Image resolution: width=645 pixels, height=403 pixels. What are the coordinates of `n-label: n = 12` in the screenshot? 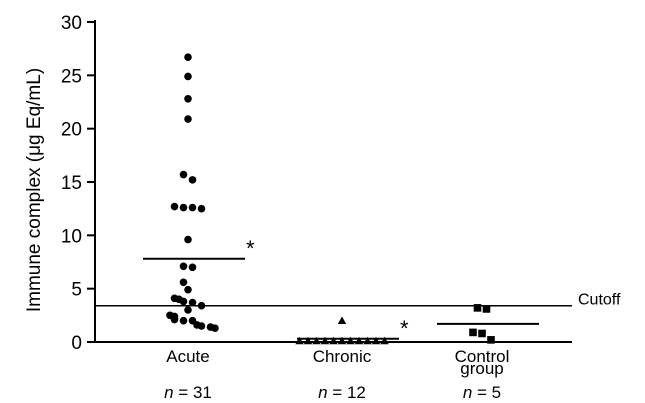 It's located at (342, 392).